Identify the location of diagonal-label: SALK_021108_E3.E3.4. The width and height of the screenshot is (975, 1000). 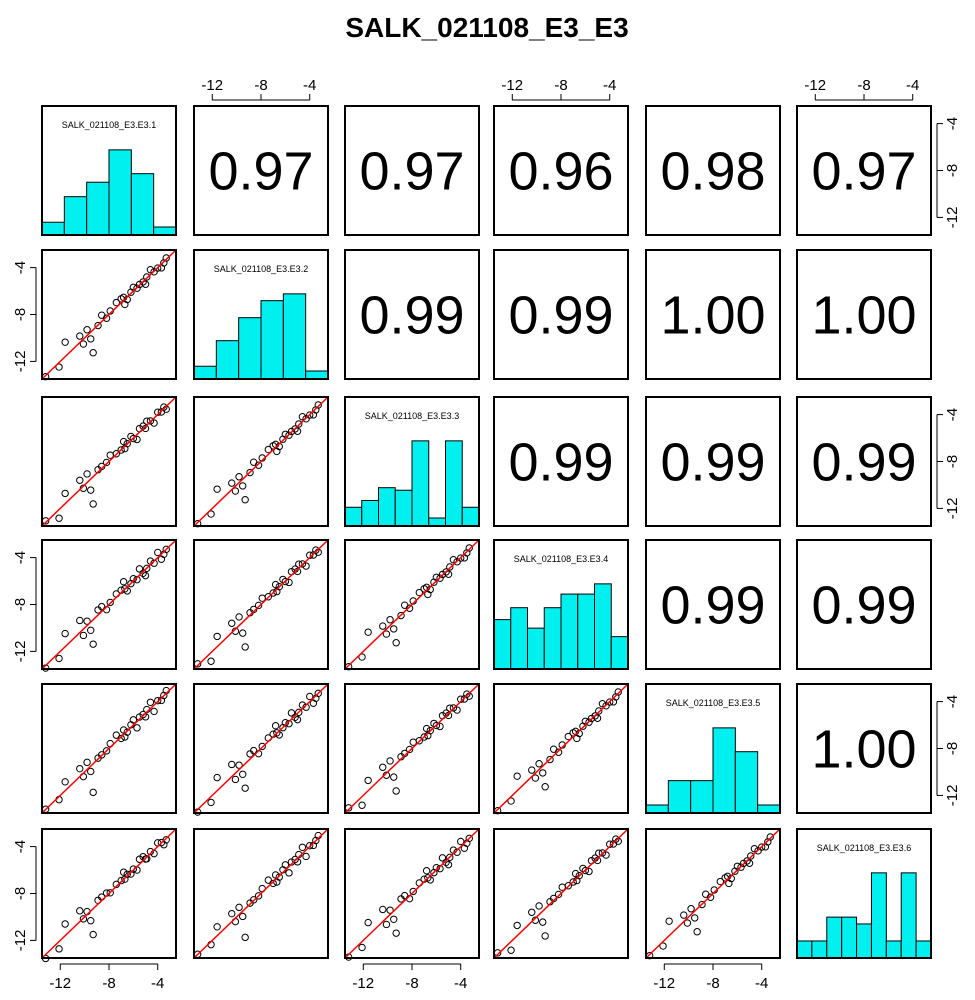
(561, 559).